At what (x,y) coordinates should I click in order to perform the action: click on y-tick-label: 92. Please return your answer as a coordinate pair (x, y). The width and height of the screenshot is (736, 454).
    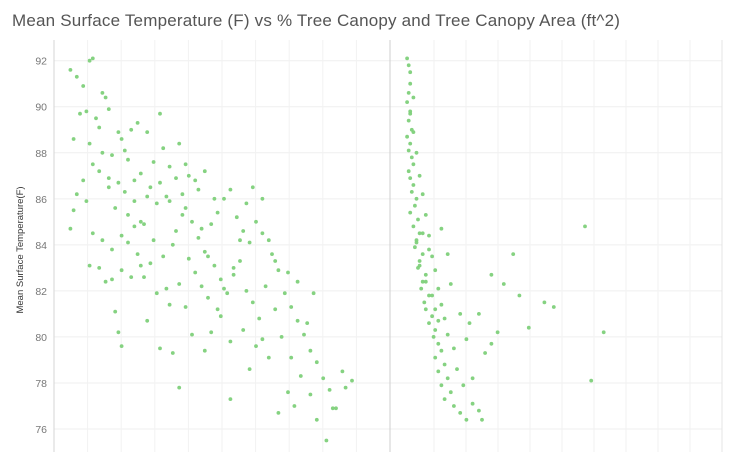
    Looking at the image, I should click on (41, 62).